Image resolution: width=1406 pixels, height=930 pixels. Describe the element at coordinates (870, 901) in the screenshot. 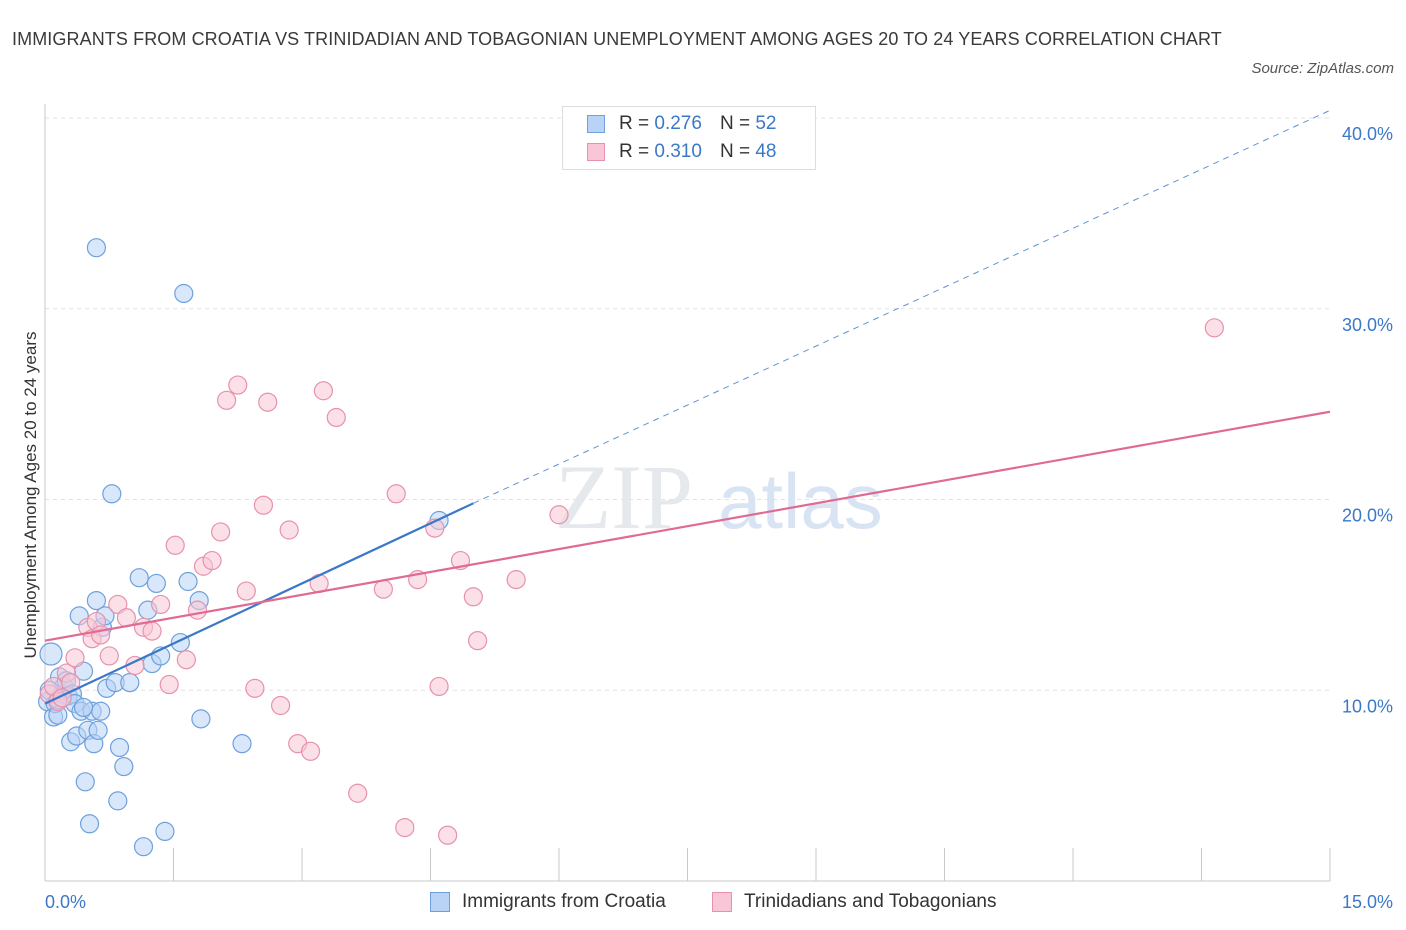

I see `legend-label: Trinidadians and Tobagonians` at that location.